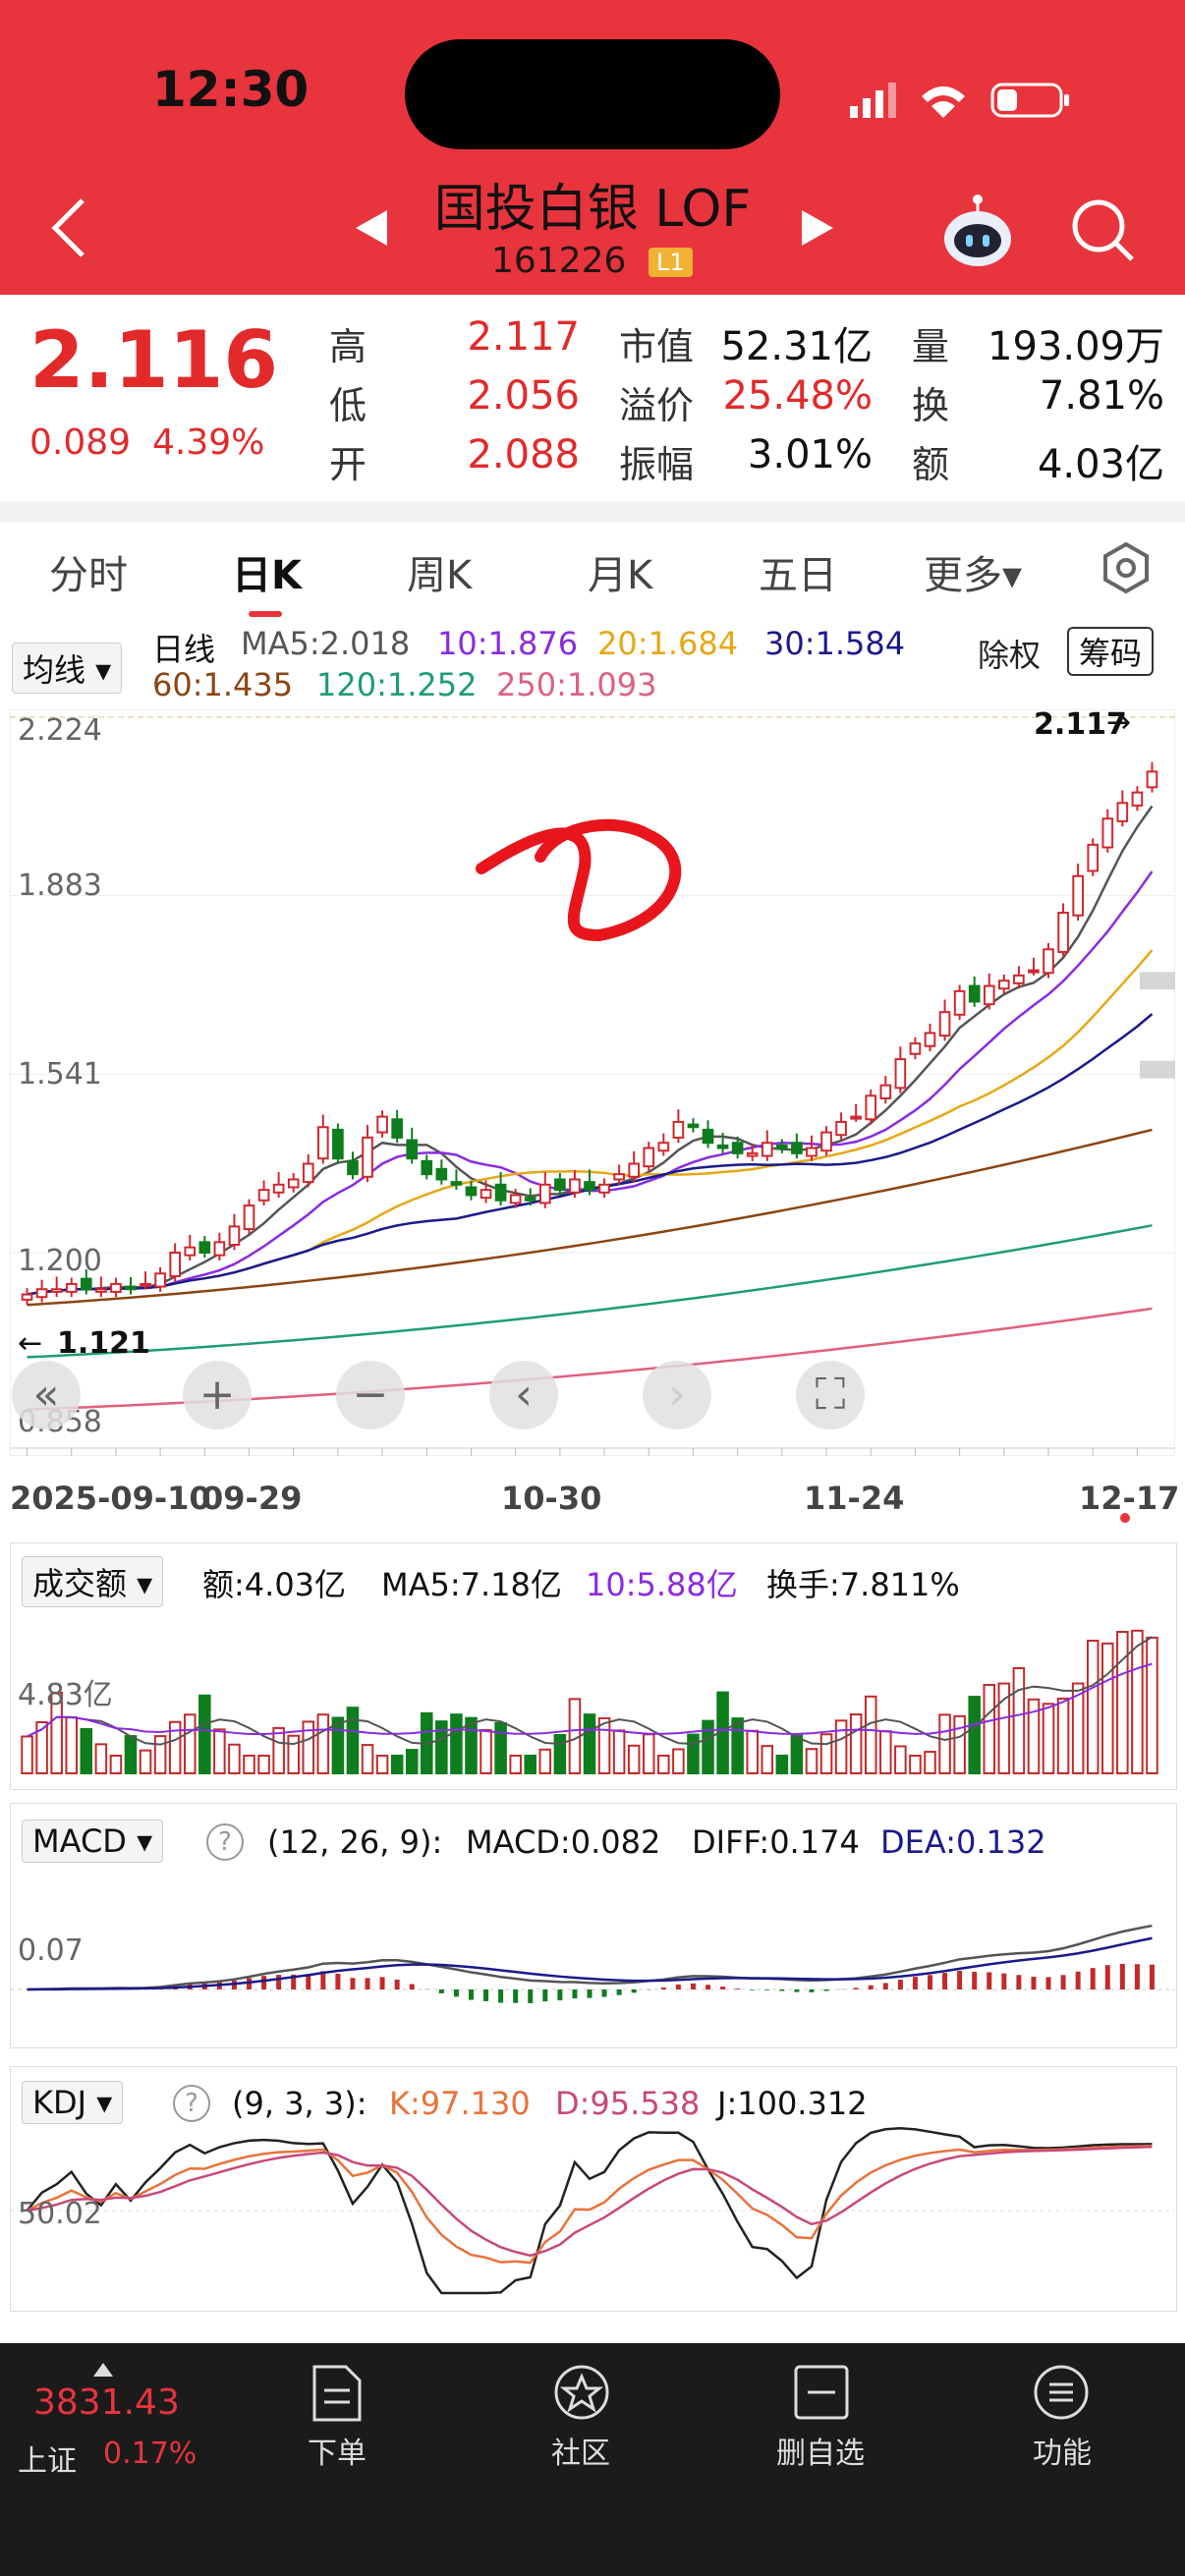 Image resolution: width=1185 pixels, height=2576 pixels. What do you see at coordinates (590, 1691) in the screenshot?
I see `volume-ma5-line` at bounding box center [590, 1691].